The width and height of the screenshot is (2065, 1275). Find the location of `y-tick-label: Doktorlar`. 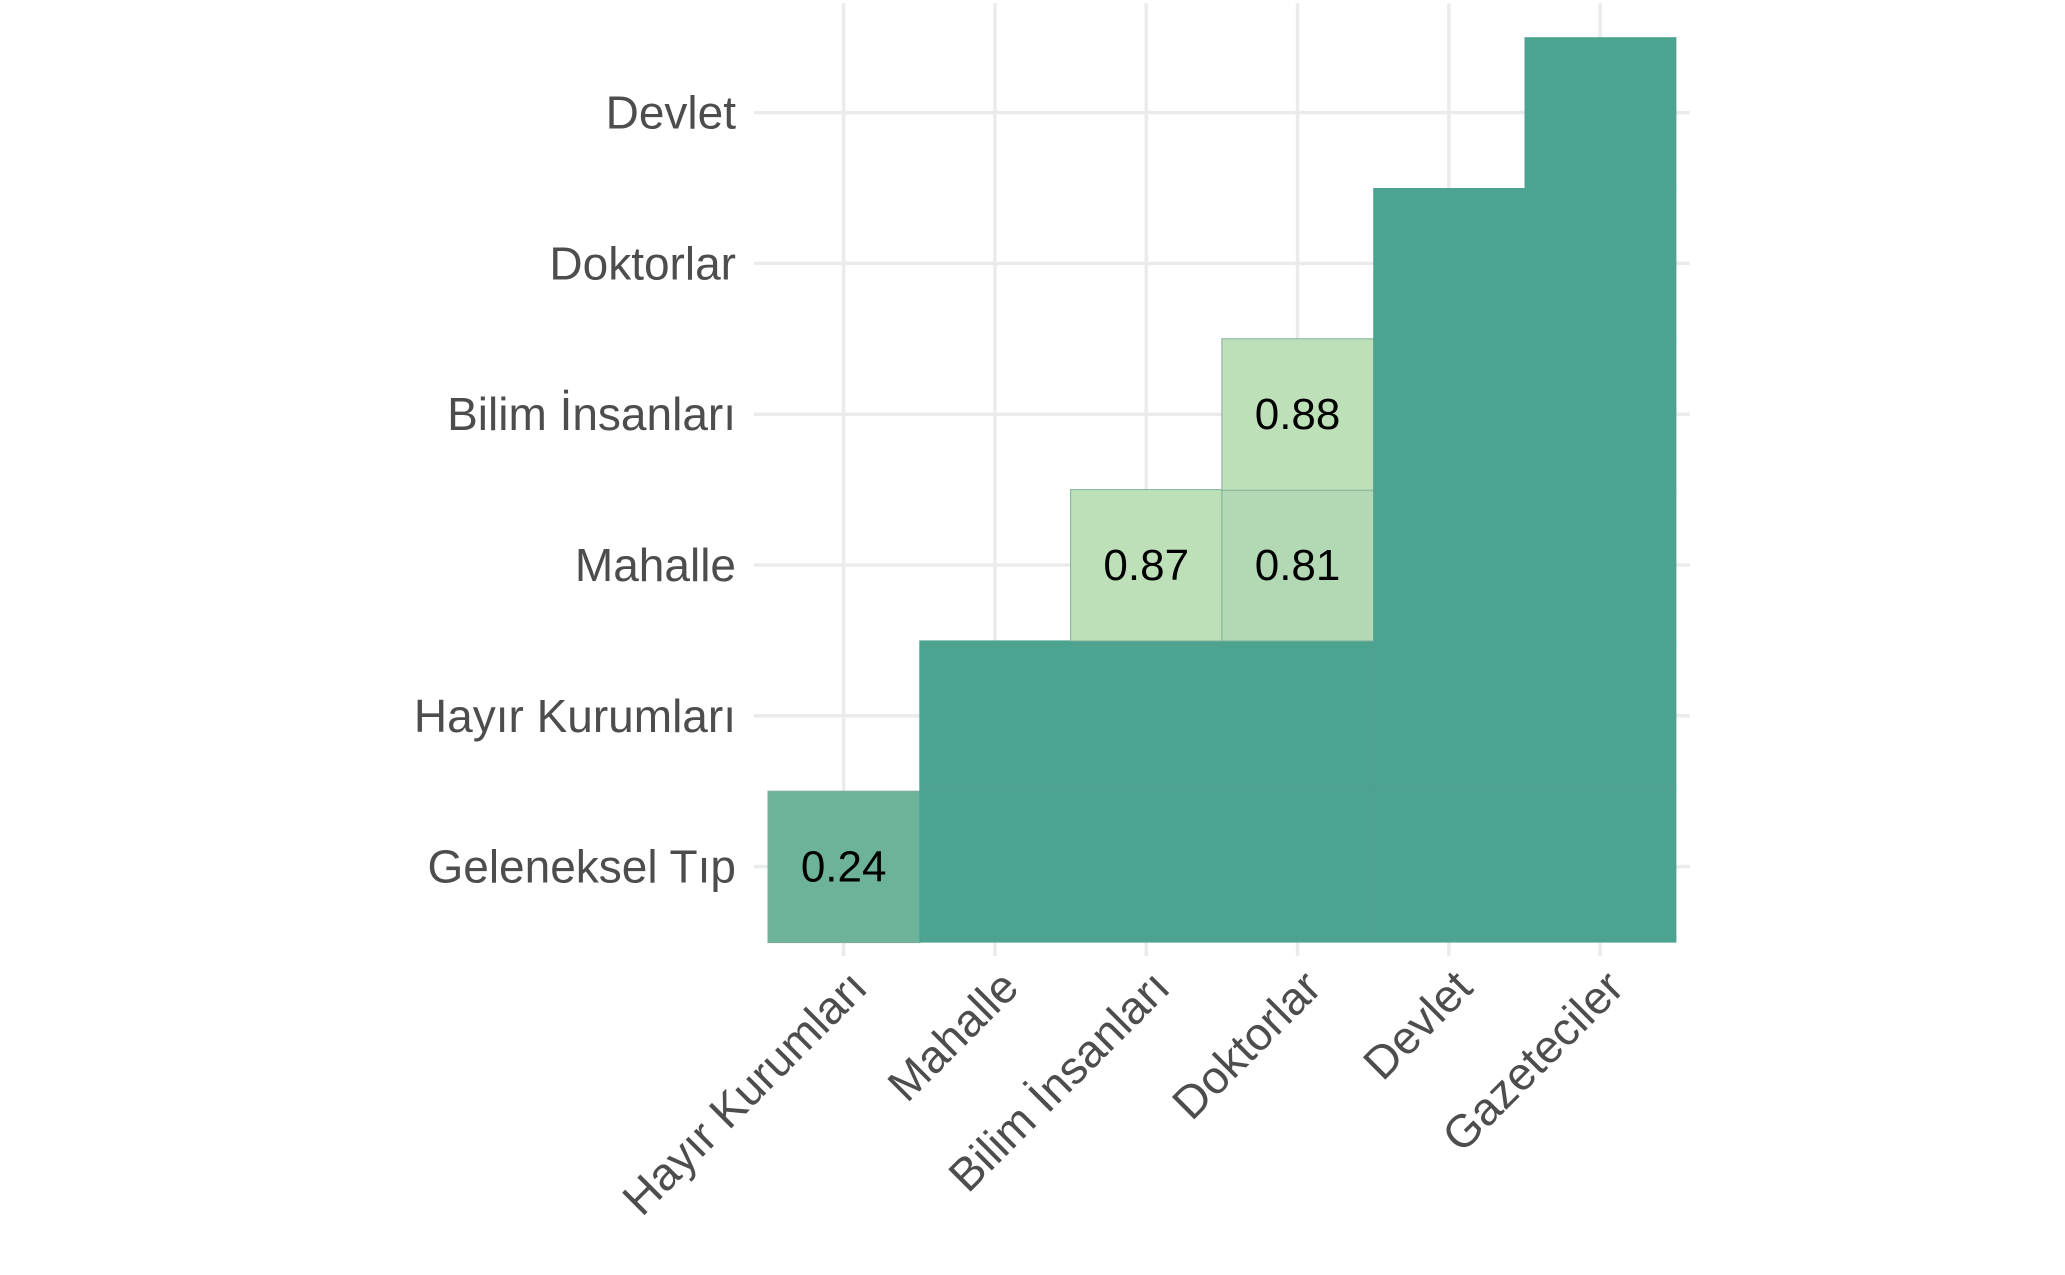

y-tick-label: Doktorlar is located at coordinates (642, 263).